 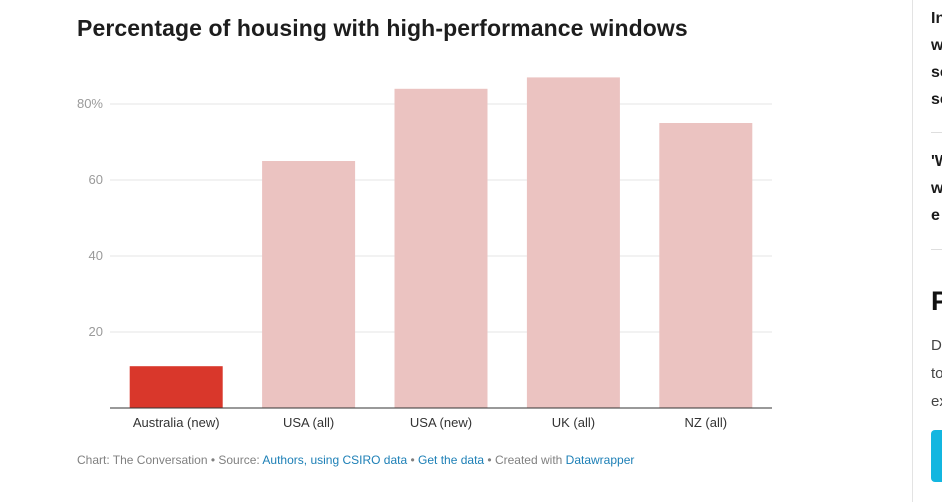 I want to click on sidebar-paragraph-line: ex, so click(x=936, y=401).